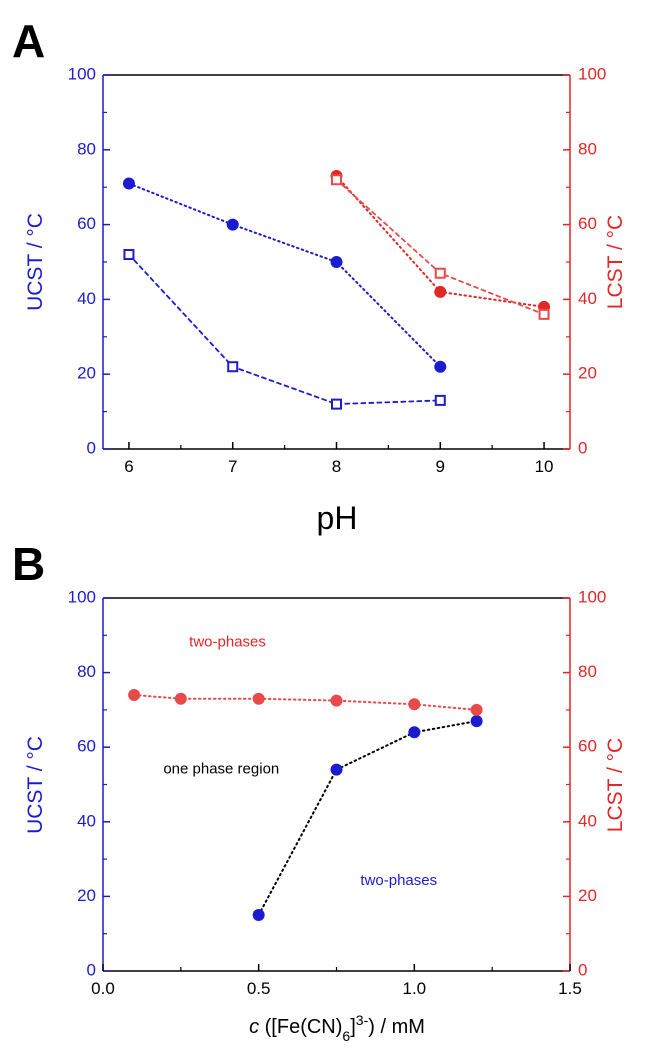  What do you see at coordinates (232, 466) in the screenshot?
I see `x-tick-label: 7` at bounding box center [232, 466].